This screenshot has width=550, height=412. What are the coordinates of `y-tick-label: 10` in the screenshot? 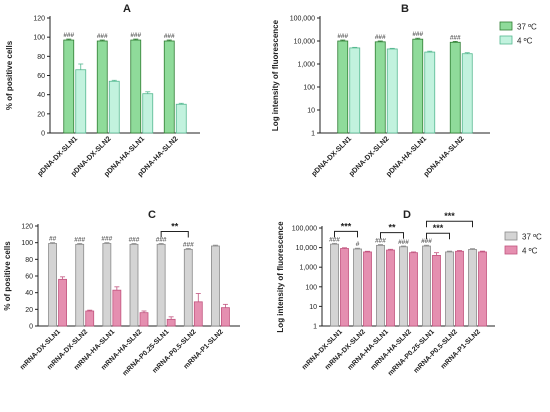 It's located at (311, 111).